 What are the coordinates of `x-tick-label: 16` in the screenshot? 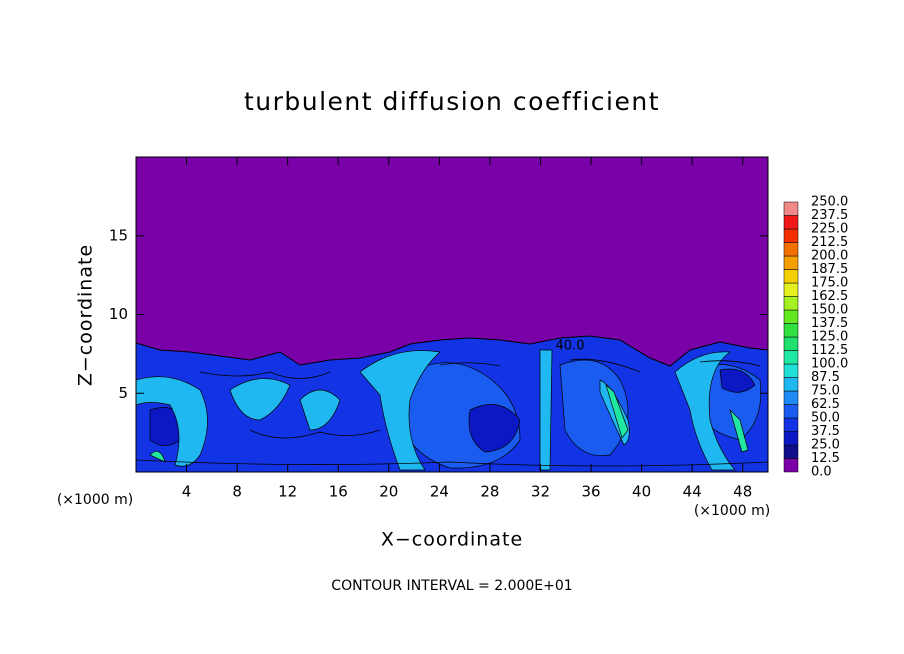 It's located at (338, 492).